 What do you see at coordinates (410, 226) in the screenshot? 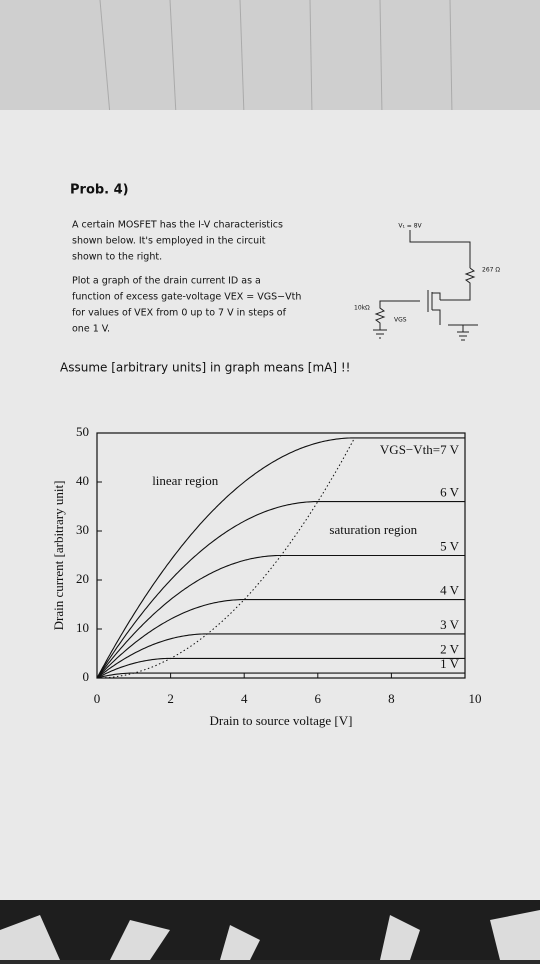
I see `supply-label: V₁ = 8V` at bounding box center [410, 226].